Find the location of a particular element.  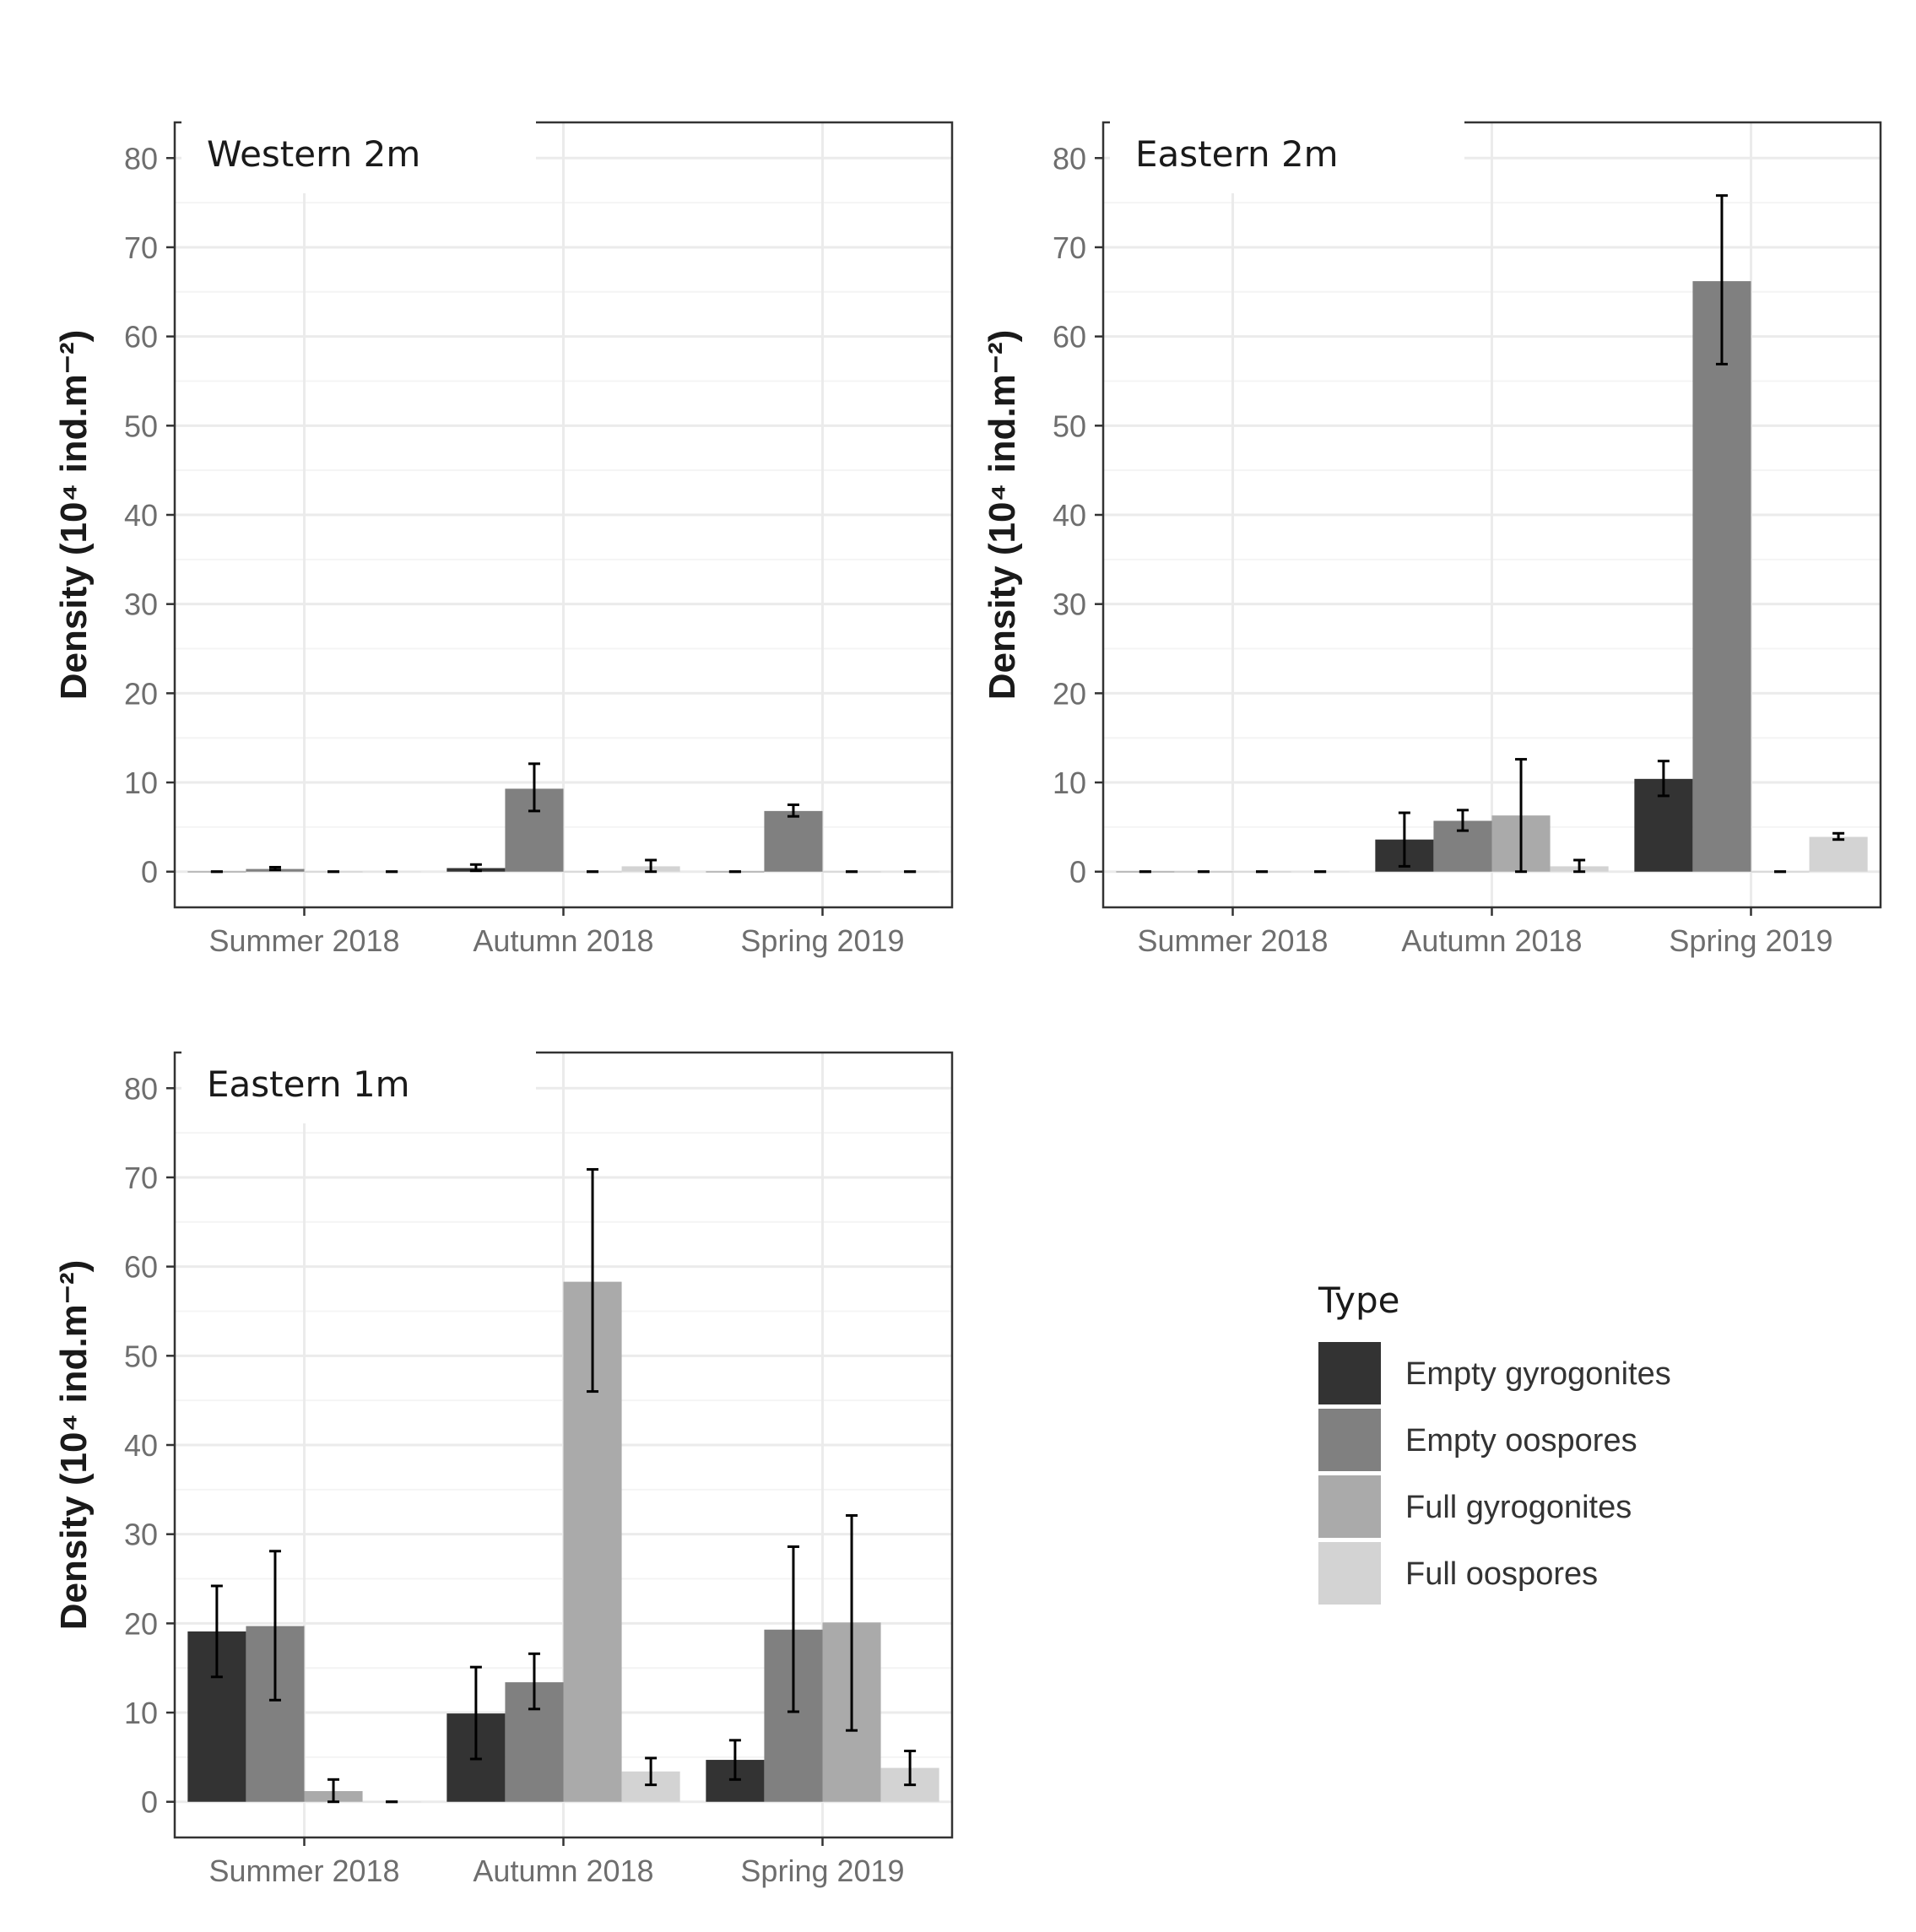

legend-item-empty-gyrogonites: Empty gyrogonites is located at coordinates (1494, 1373).